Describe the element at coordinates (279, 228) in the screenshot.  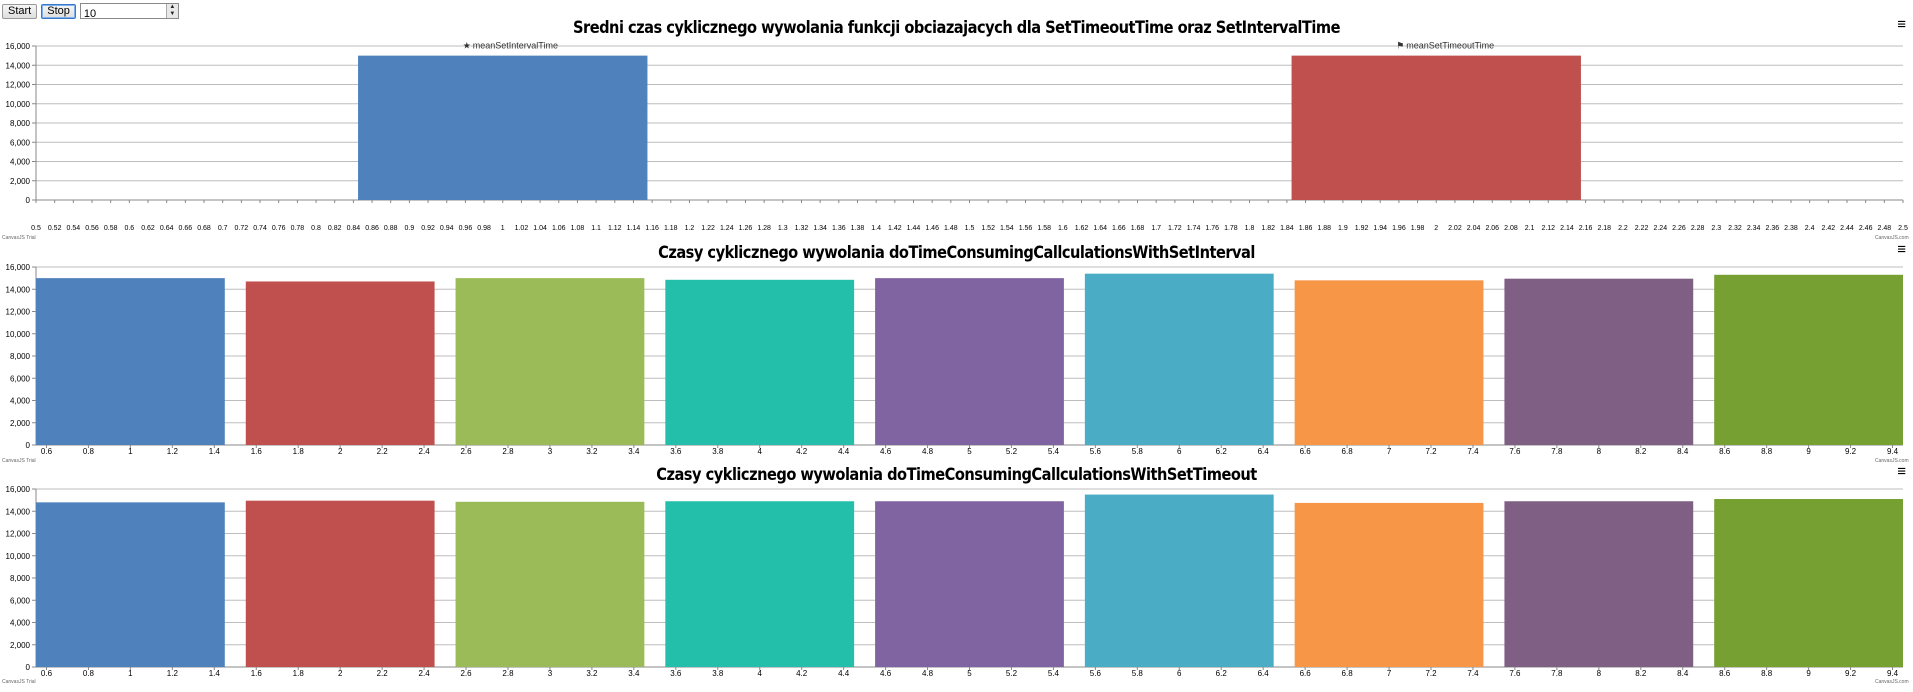
I see `x-tick-label: 0.76` at that location.